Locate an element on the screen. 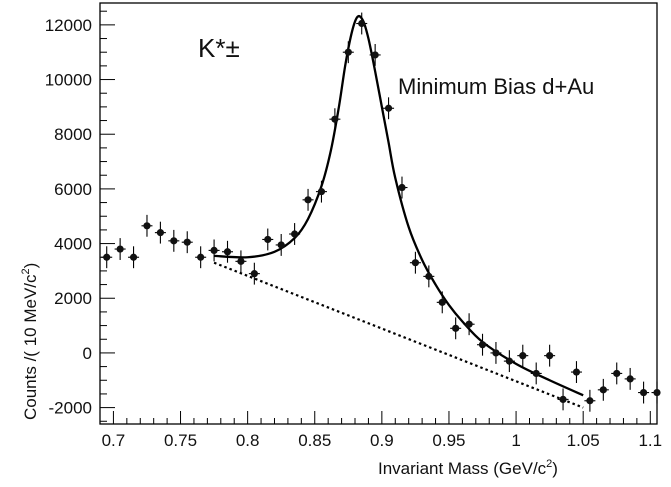 The image size is (671, 487). y-axis-title-main: Counts /( 10 MeV/c is located at coordinates (30, 347).